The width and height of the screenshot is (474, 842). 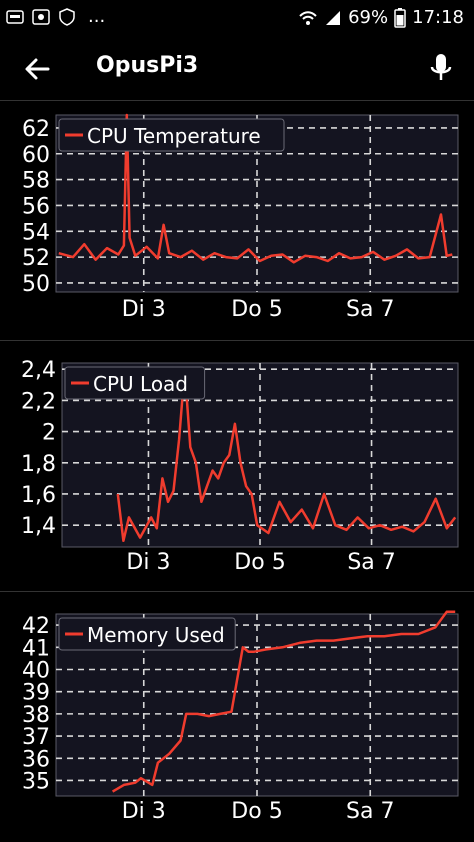 What do you see at coordinates (36, 155) in the screenshot?
I see `y-tick-label: 60` at bounding box center [36, 155].